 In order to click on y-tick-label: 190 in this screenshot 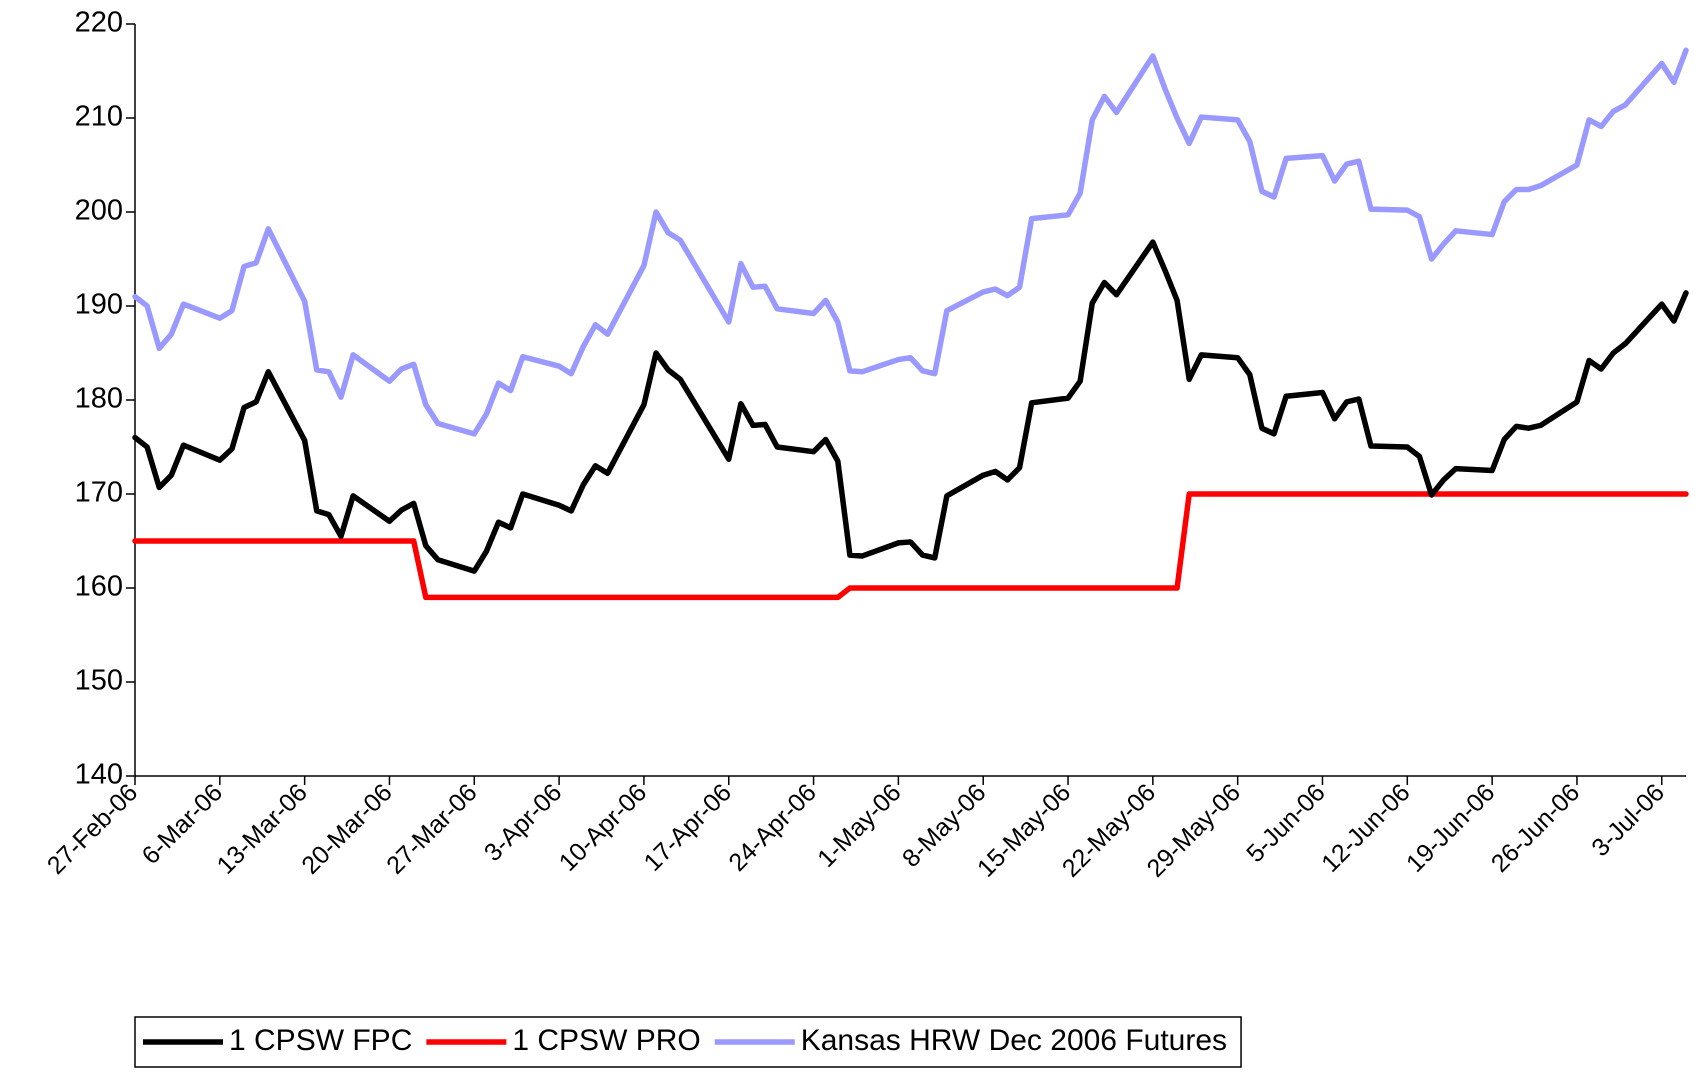, I will do `click(99, 305)`.